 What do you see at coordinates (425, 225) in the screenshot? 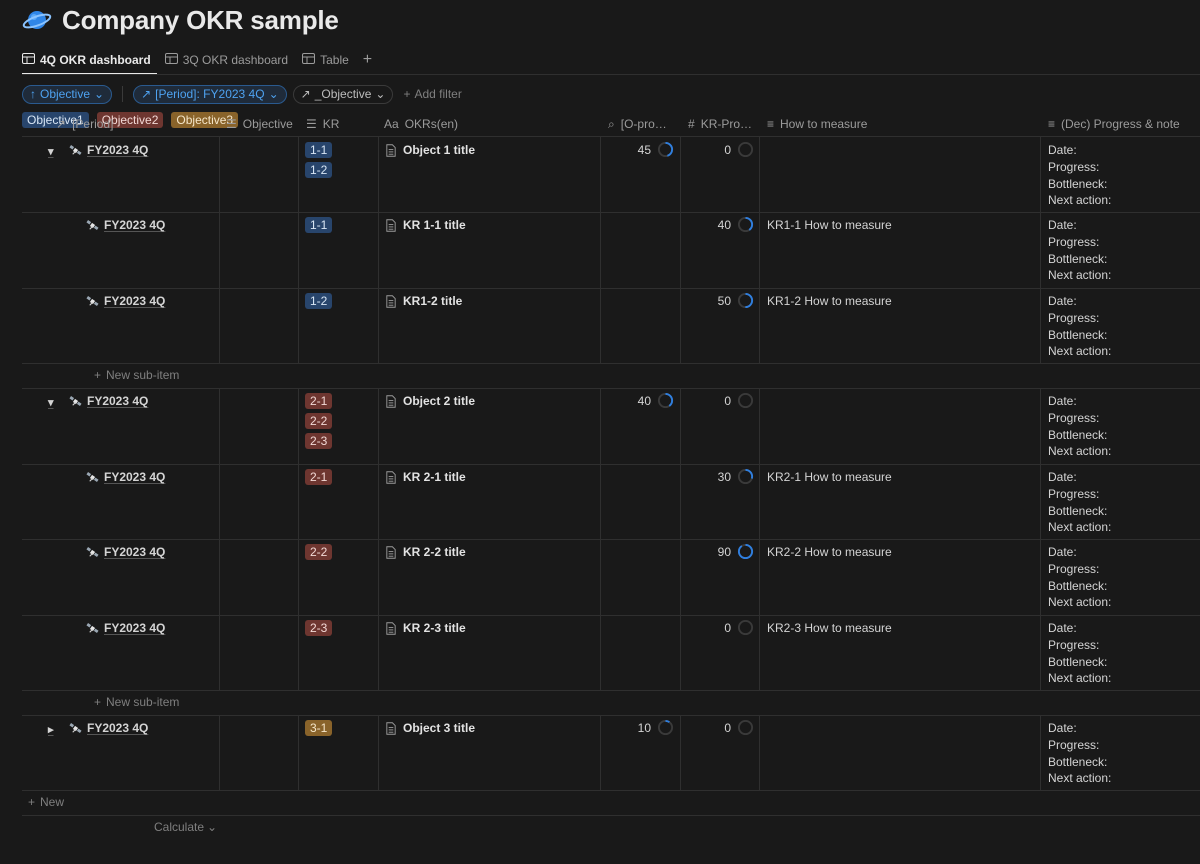
I see `okr-title-link: KR 1-1 title` at bounding box center [425, 225].